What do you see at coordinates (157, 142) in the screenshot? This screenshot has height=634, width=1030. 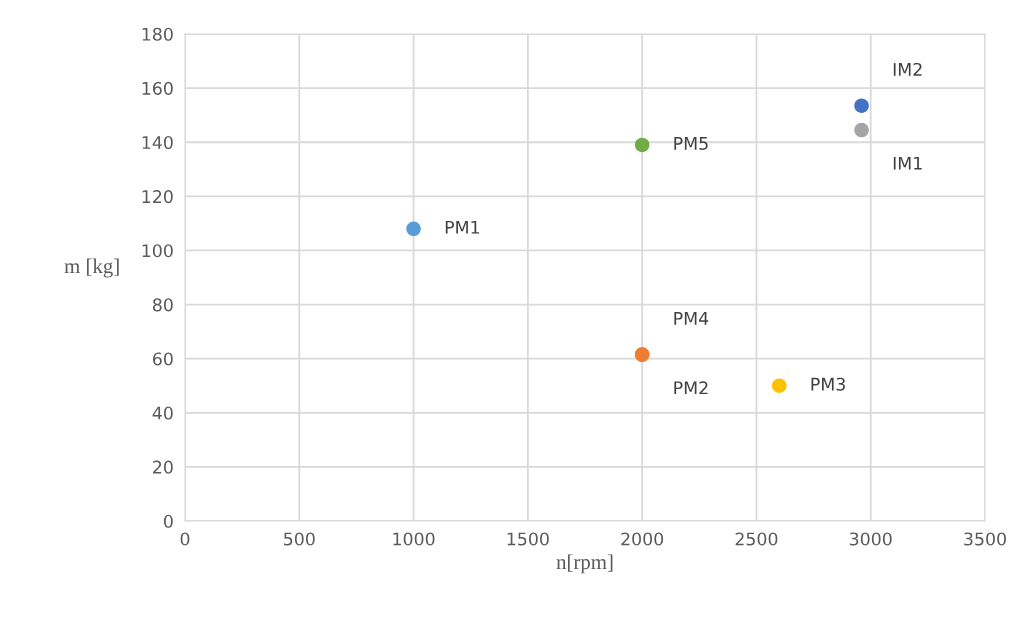 I see `y-tick-label: 140` at bounding box center [157, 142].